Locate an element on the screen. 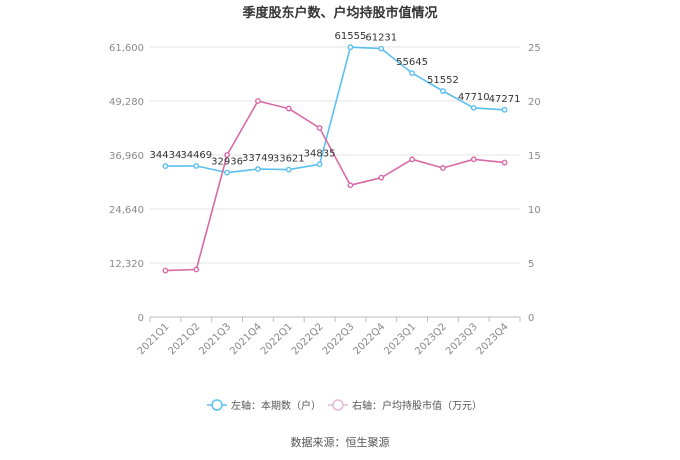 The height and width of the screenshot is (460, 680). data-label: 51552 is located at coordinates (443, 80).